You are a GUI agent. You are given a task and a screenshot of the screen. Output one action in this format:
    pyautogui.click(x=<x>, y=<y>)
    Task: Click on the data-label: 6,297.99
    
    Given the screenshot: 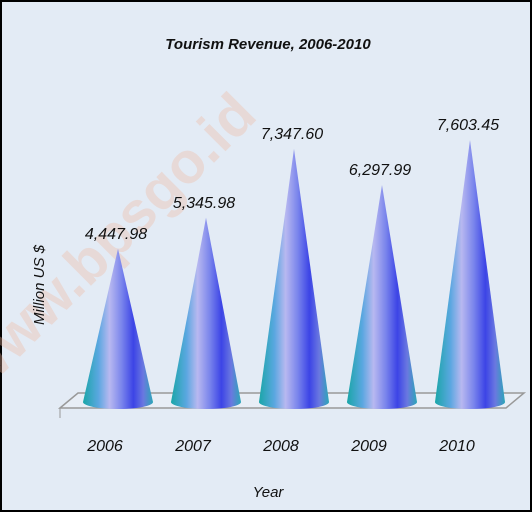 What is the action you would take?
    pyautogui.click(x=380, y=170)
    